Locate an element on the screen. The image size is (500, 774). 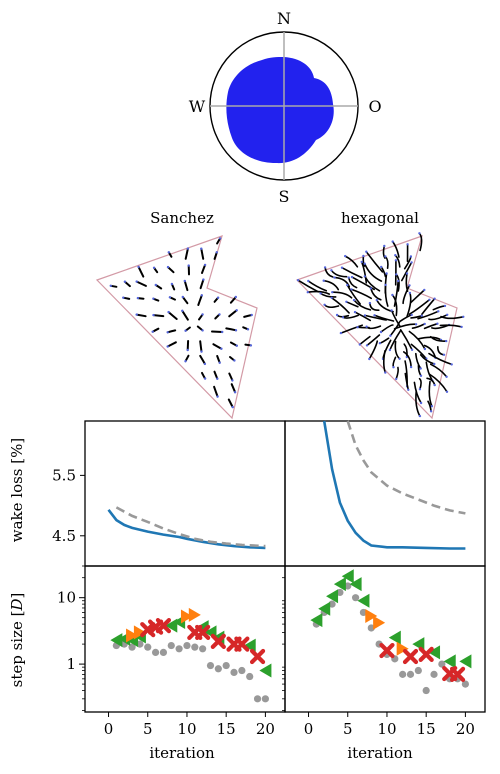
y-tick-label: 10 is located at coordinates (66, 598).